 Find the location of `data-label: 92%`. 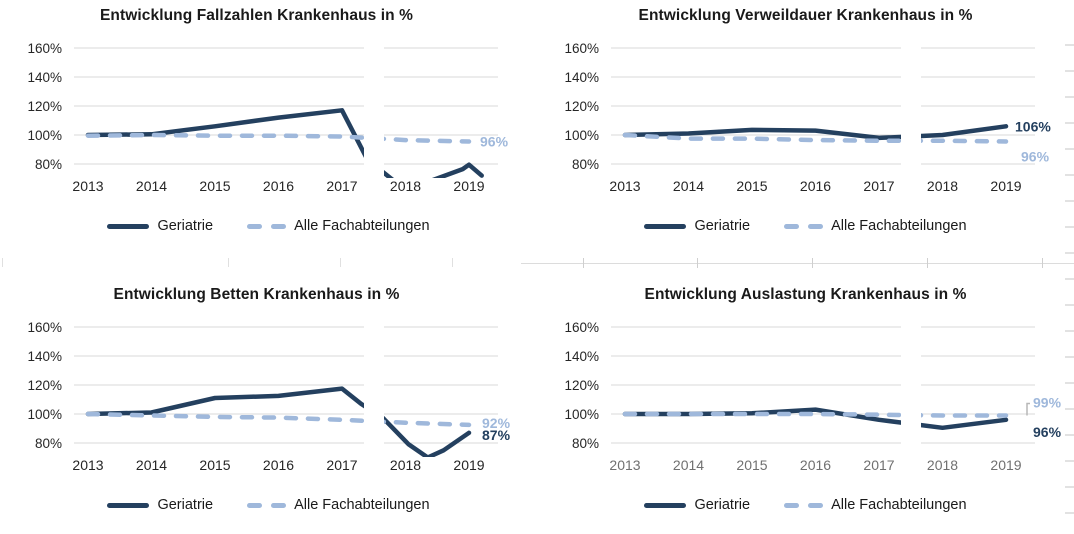

data-label: 92% is located at coordinates (496, 423).